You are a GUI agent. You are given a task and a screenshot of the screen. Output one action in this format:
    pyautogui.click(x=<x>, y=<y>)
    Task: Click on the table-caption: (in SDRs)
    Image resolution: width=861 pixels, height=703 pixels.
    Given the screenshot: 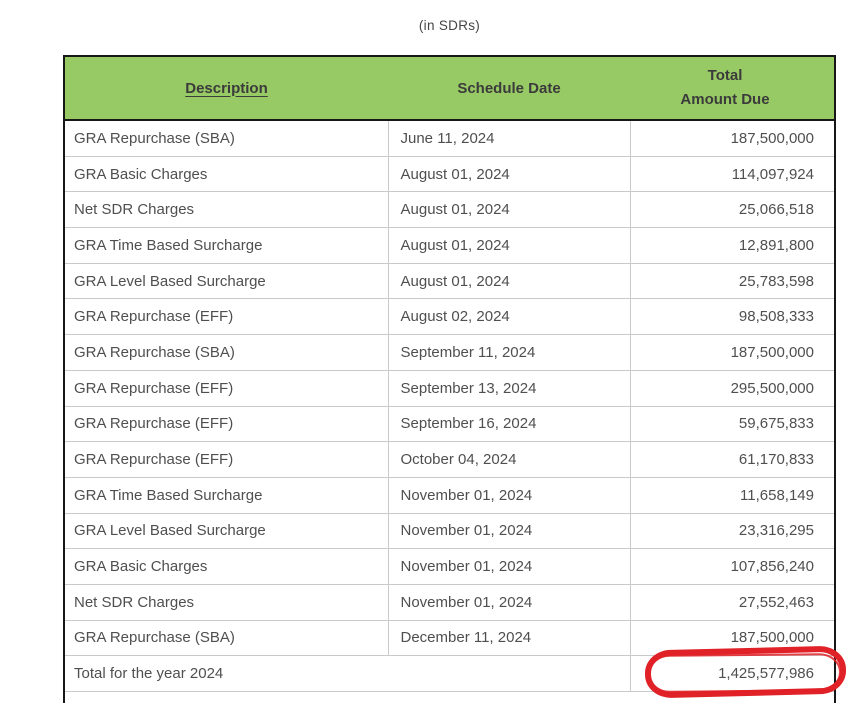 What is the action you would take?
    pyautogui.click(x=449, y=25)
    